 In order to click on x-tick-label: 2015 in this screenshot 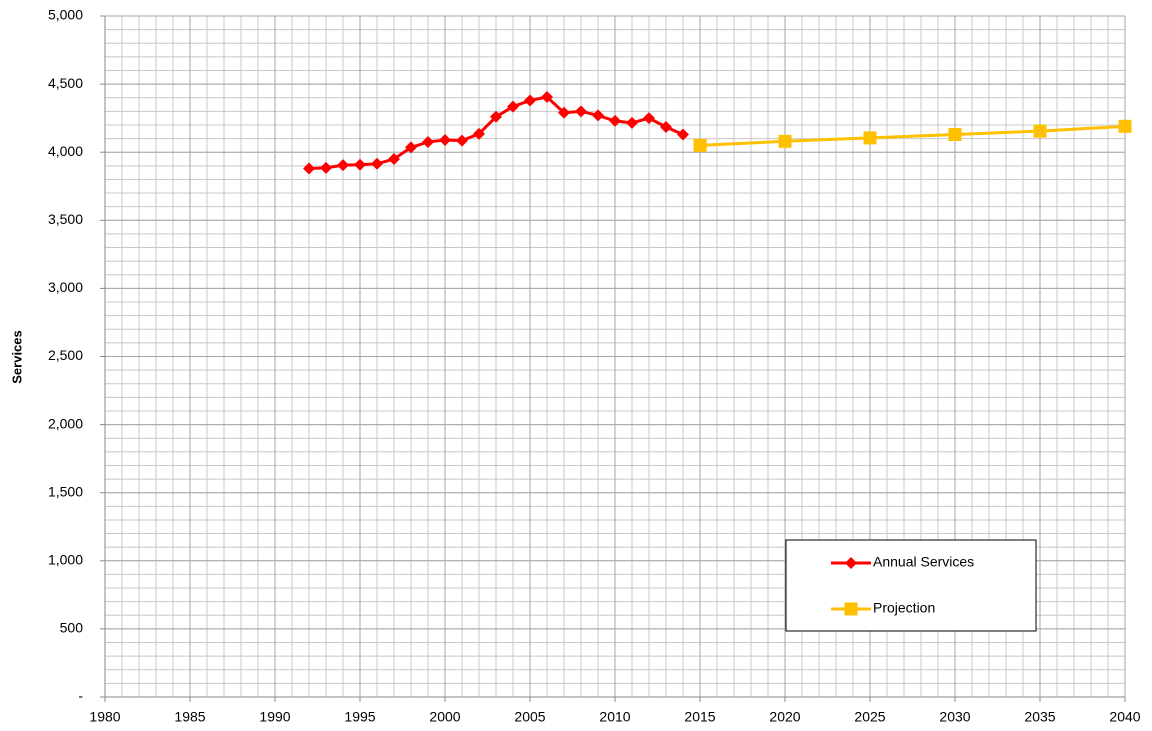, I will do `click(699, 717)`.